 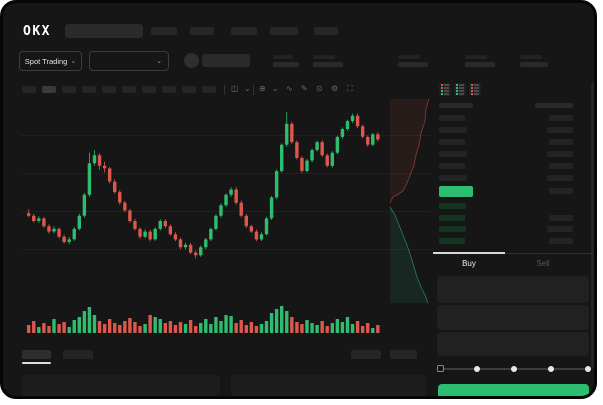 What do you see at coordinates (513, 390) in the screenshot?
I see `buy-submit-button` at bounding box center [513, 390].